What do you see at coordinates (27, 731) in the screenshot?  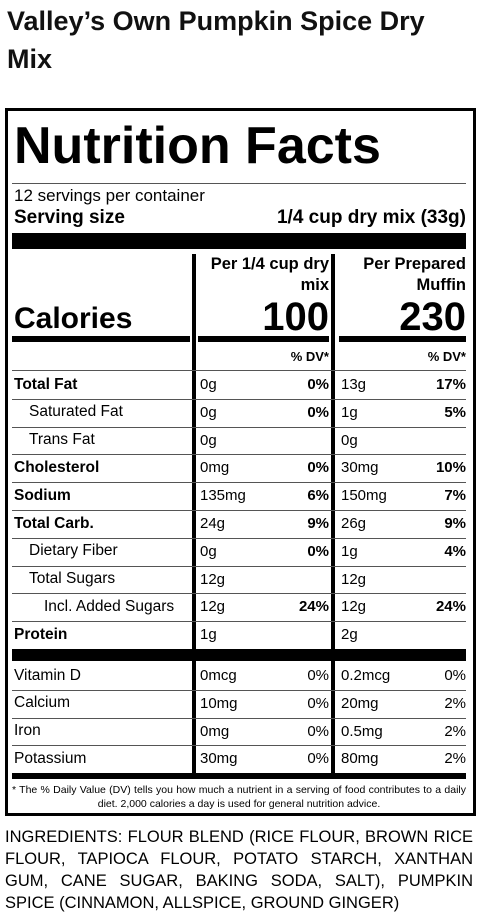 I see `nutrient-name: Iron` at bounding box center [27, 731].